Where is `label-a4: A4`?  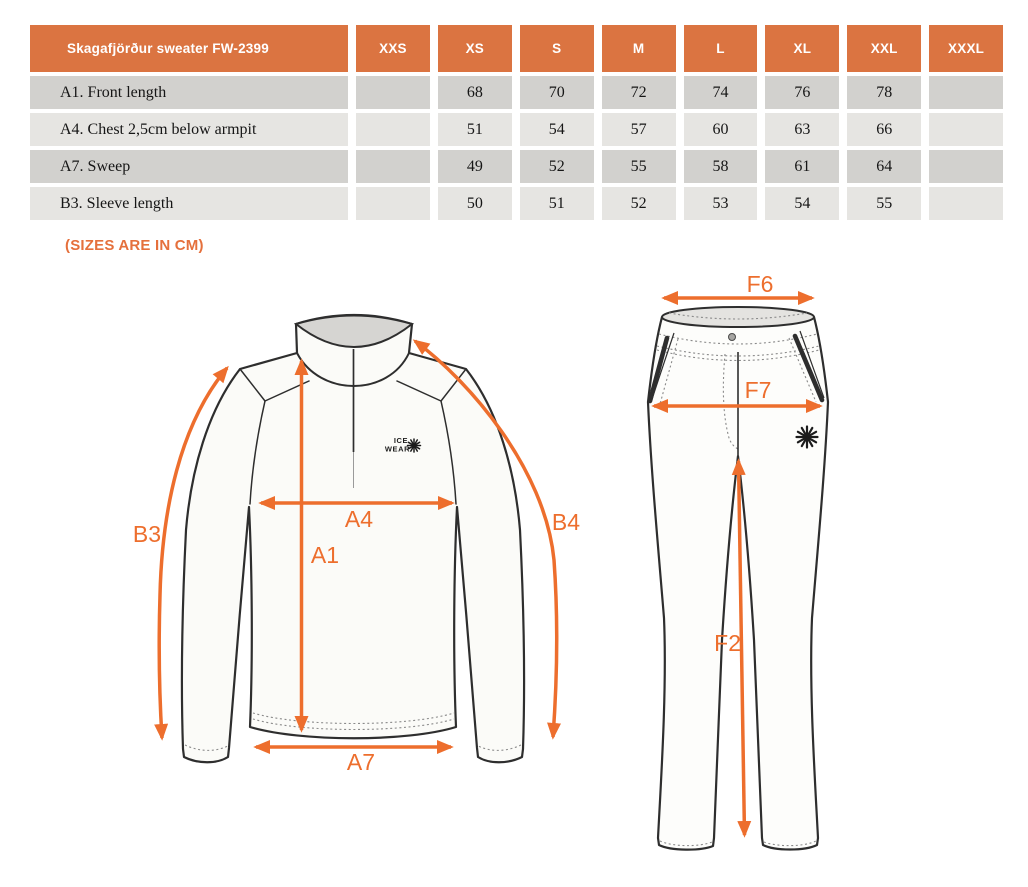 label-a4: A4 is located at coordinates (359, 519).